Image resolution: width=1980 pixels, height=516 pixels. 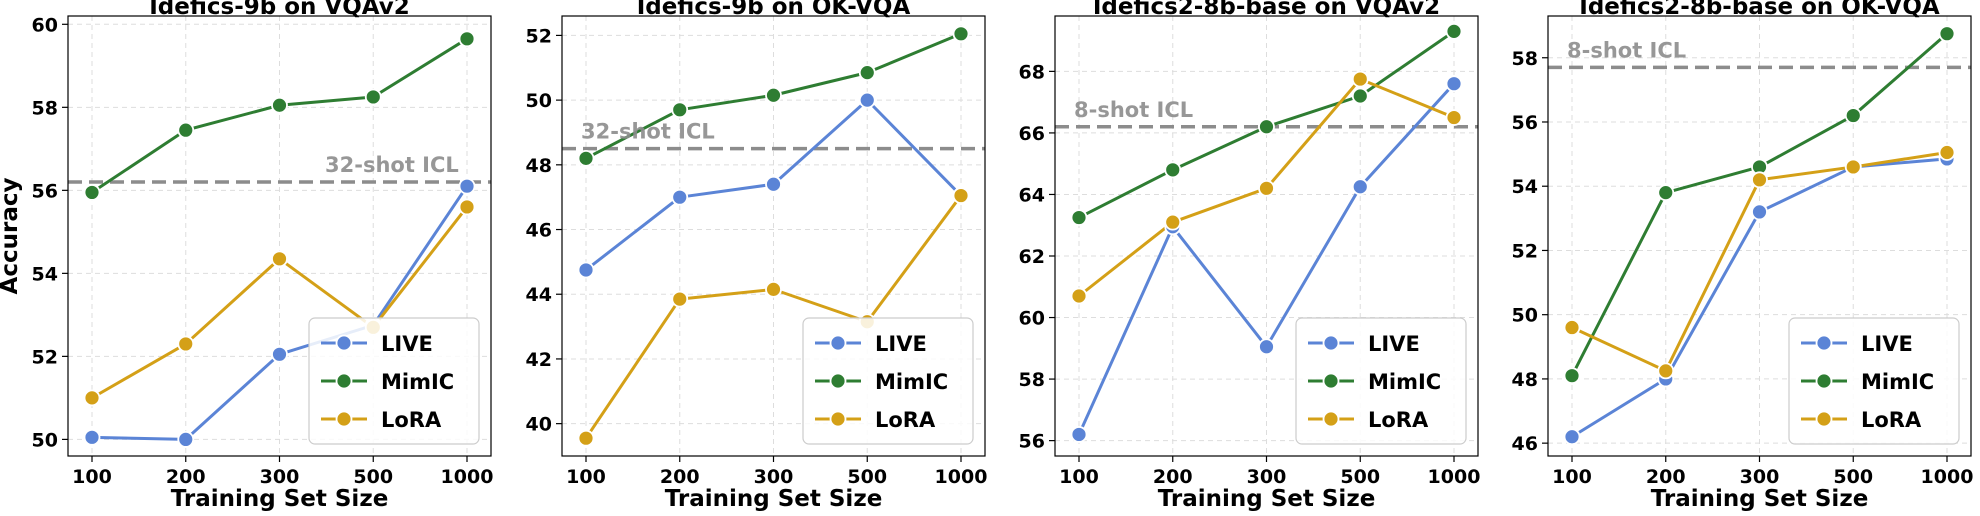 What do you see at coordinates (1032, 319) in the screenshot?
I see `y-tick-label: 60` at bounding box center [1032, 319].